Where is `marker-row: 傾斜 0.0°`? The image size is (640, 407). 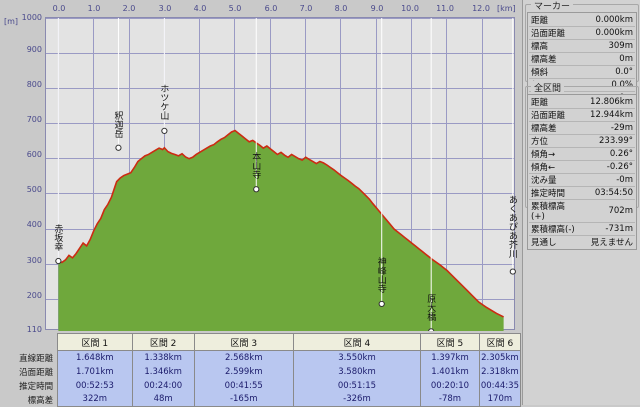 marker-row: 傾斜 0.0° is located at coordinates (582, 72).